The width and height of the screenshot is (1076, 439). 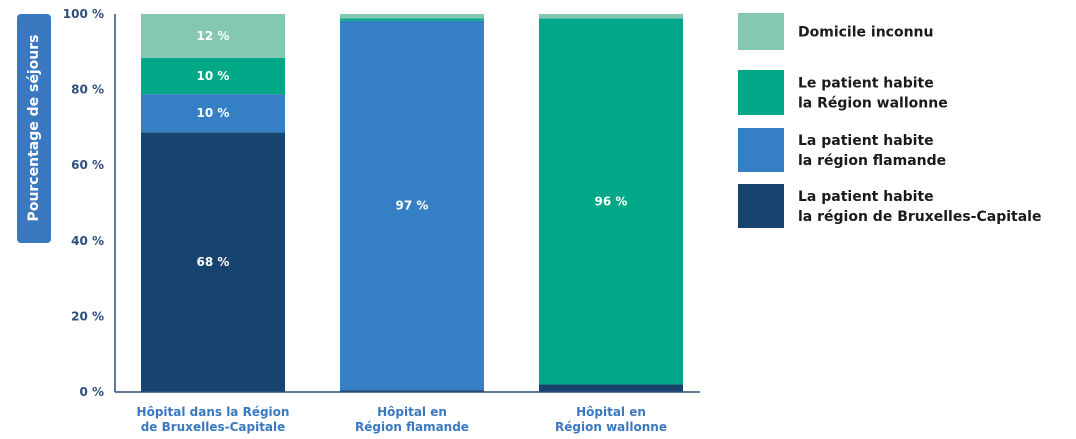 I want to click on y-axis-label-text: Pourcentage de séjours, so click(x=34, y=128).